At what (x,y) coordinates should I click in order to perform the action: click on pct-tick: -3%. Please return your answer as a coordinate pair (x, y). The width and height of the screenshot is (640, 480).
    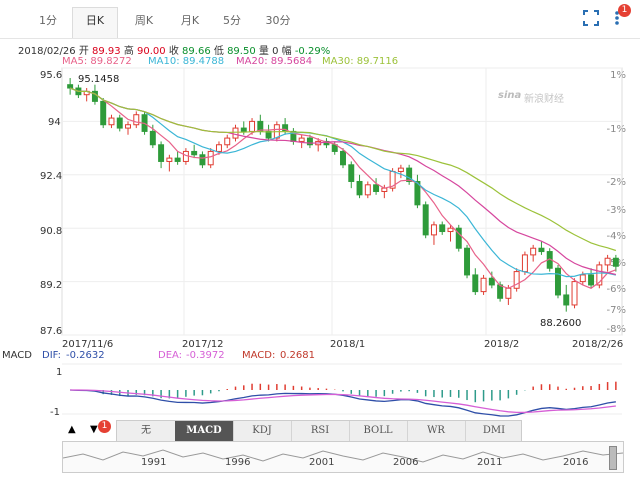
    Looking at the image, I should click on (616, 210).